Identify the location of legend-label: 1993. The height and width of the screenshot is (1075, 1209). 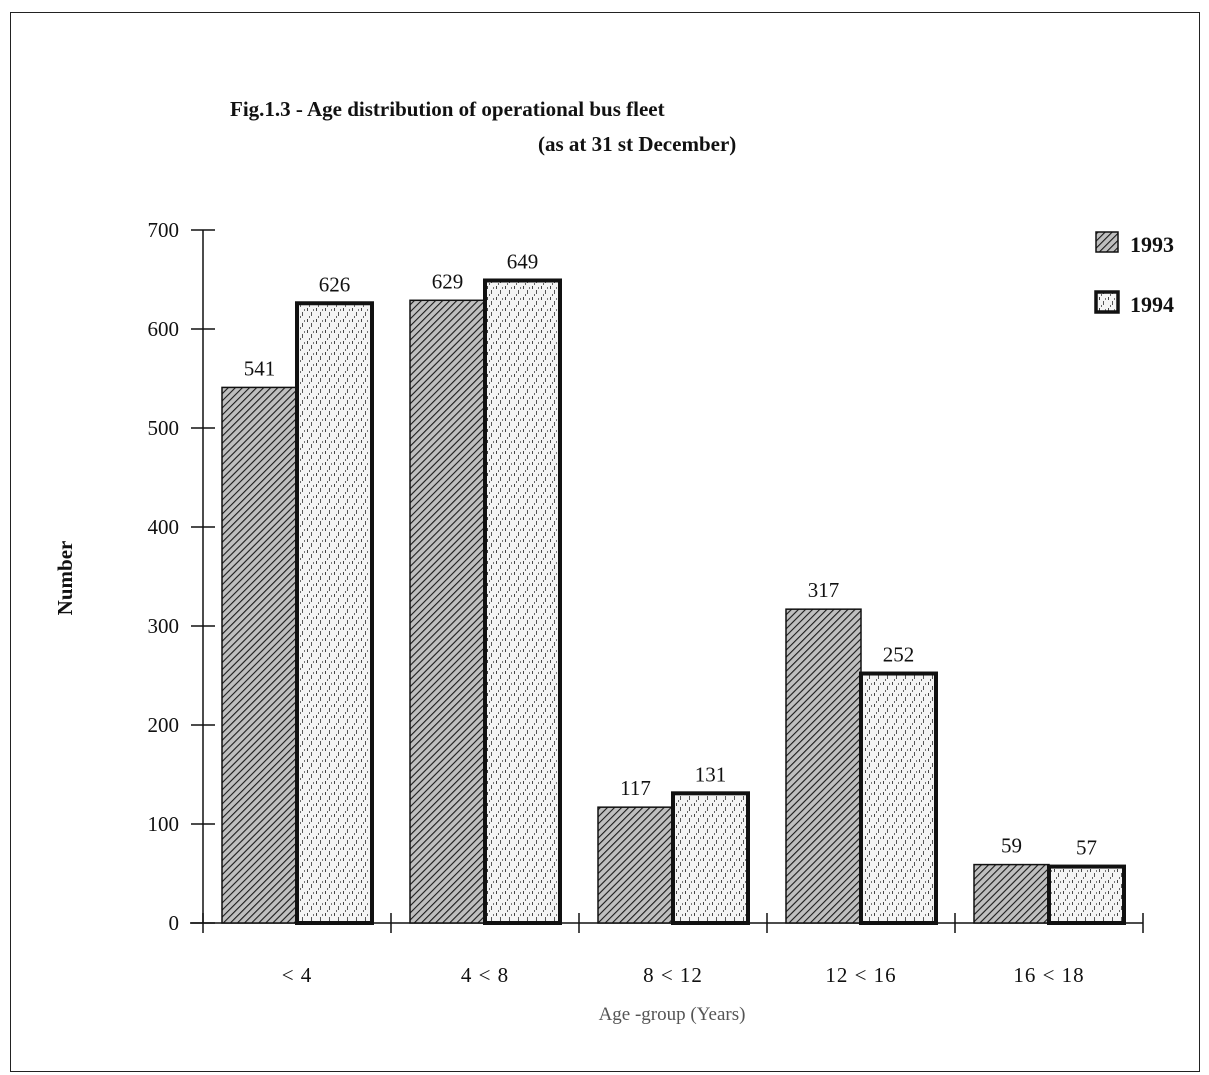
(1152, 244).